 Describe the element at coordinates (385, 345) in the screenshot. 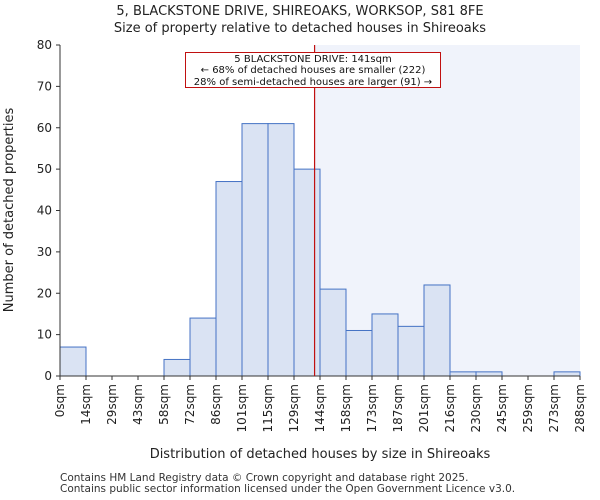

I see `bar-173sqm` at that location.